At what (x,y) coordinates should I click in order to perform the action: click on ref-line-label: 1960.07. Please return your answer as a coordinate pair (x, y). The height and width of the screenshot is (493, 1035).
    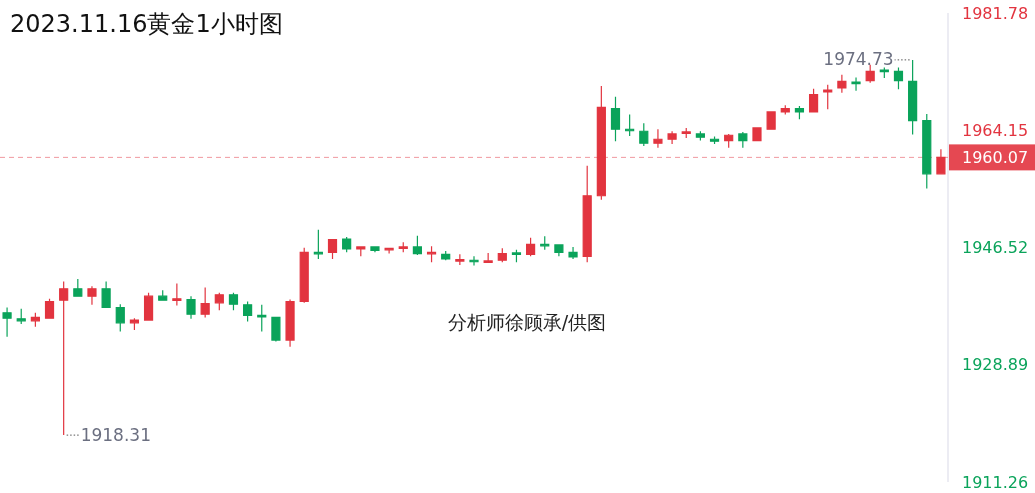
    Looking at the image, I should click on (995, 157).